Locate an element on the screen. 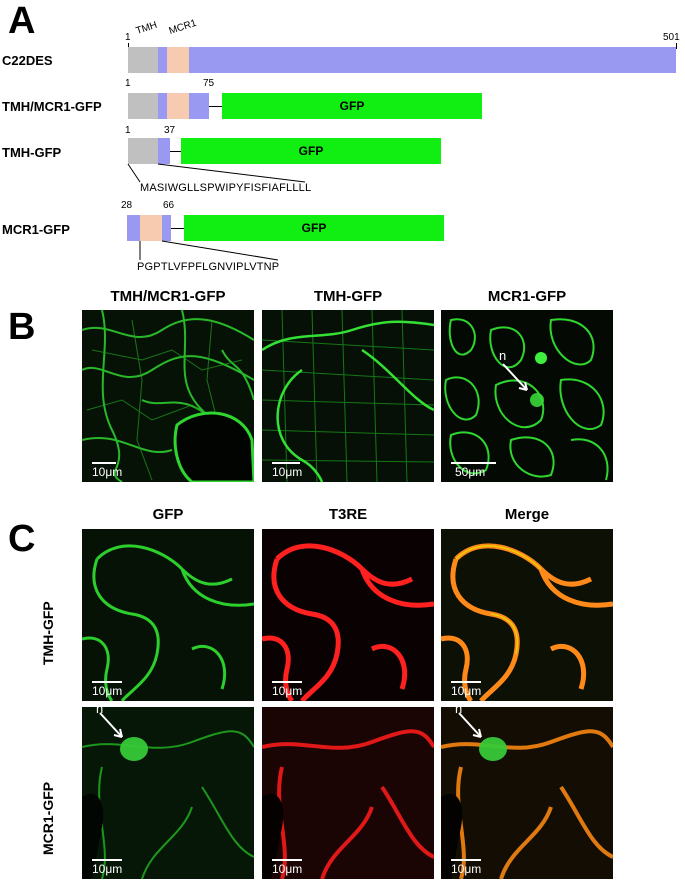  image-title: TMH/MCR1-GFP is located at coordinates (168, 296).